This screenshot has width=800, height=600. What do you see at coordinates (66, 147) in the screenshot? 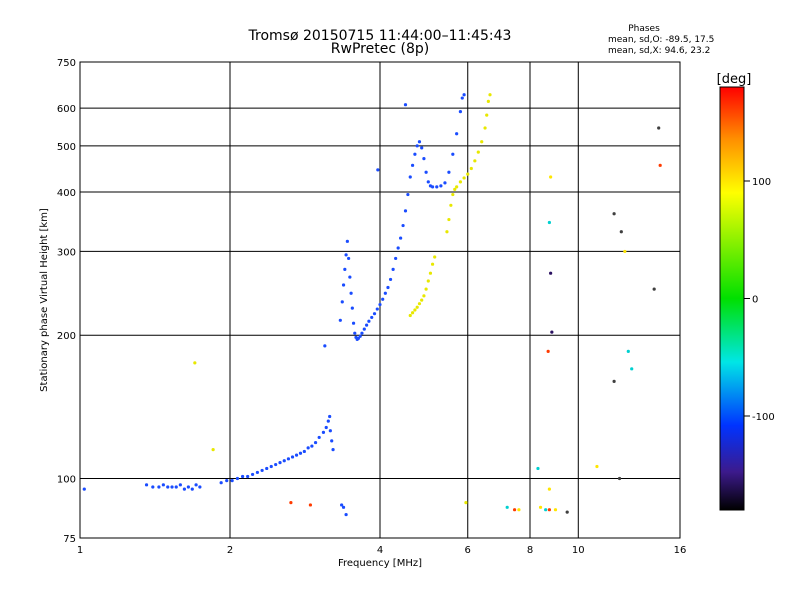
I see `y-tick-label: 500` at bounding box center [66, 147].